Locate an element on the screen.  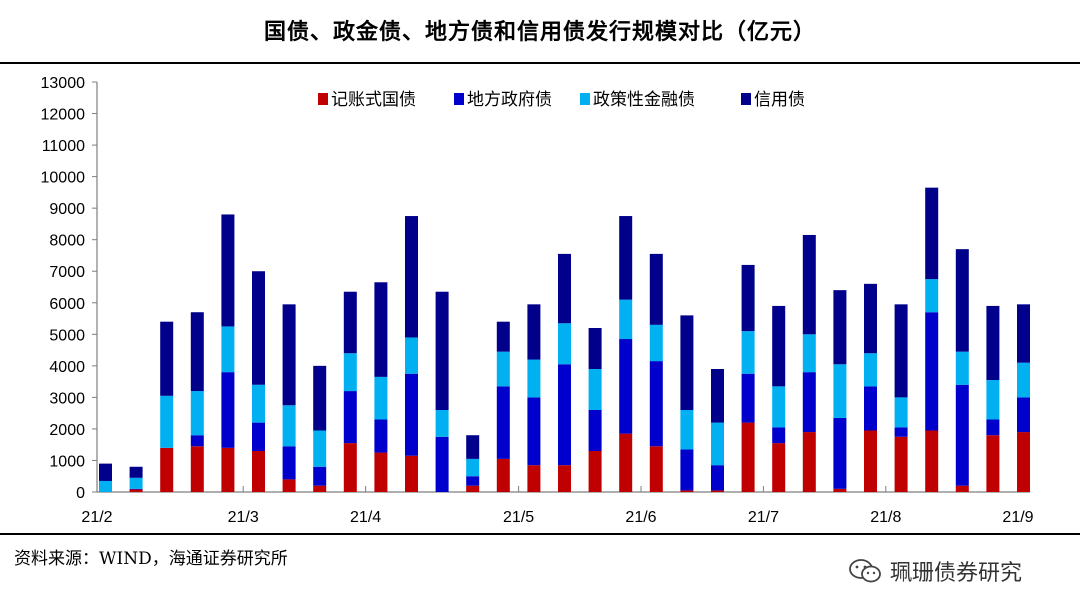
x-tick-label: 21/2 is located at coordinates (96, 517).